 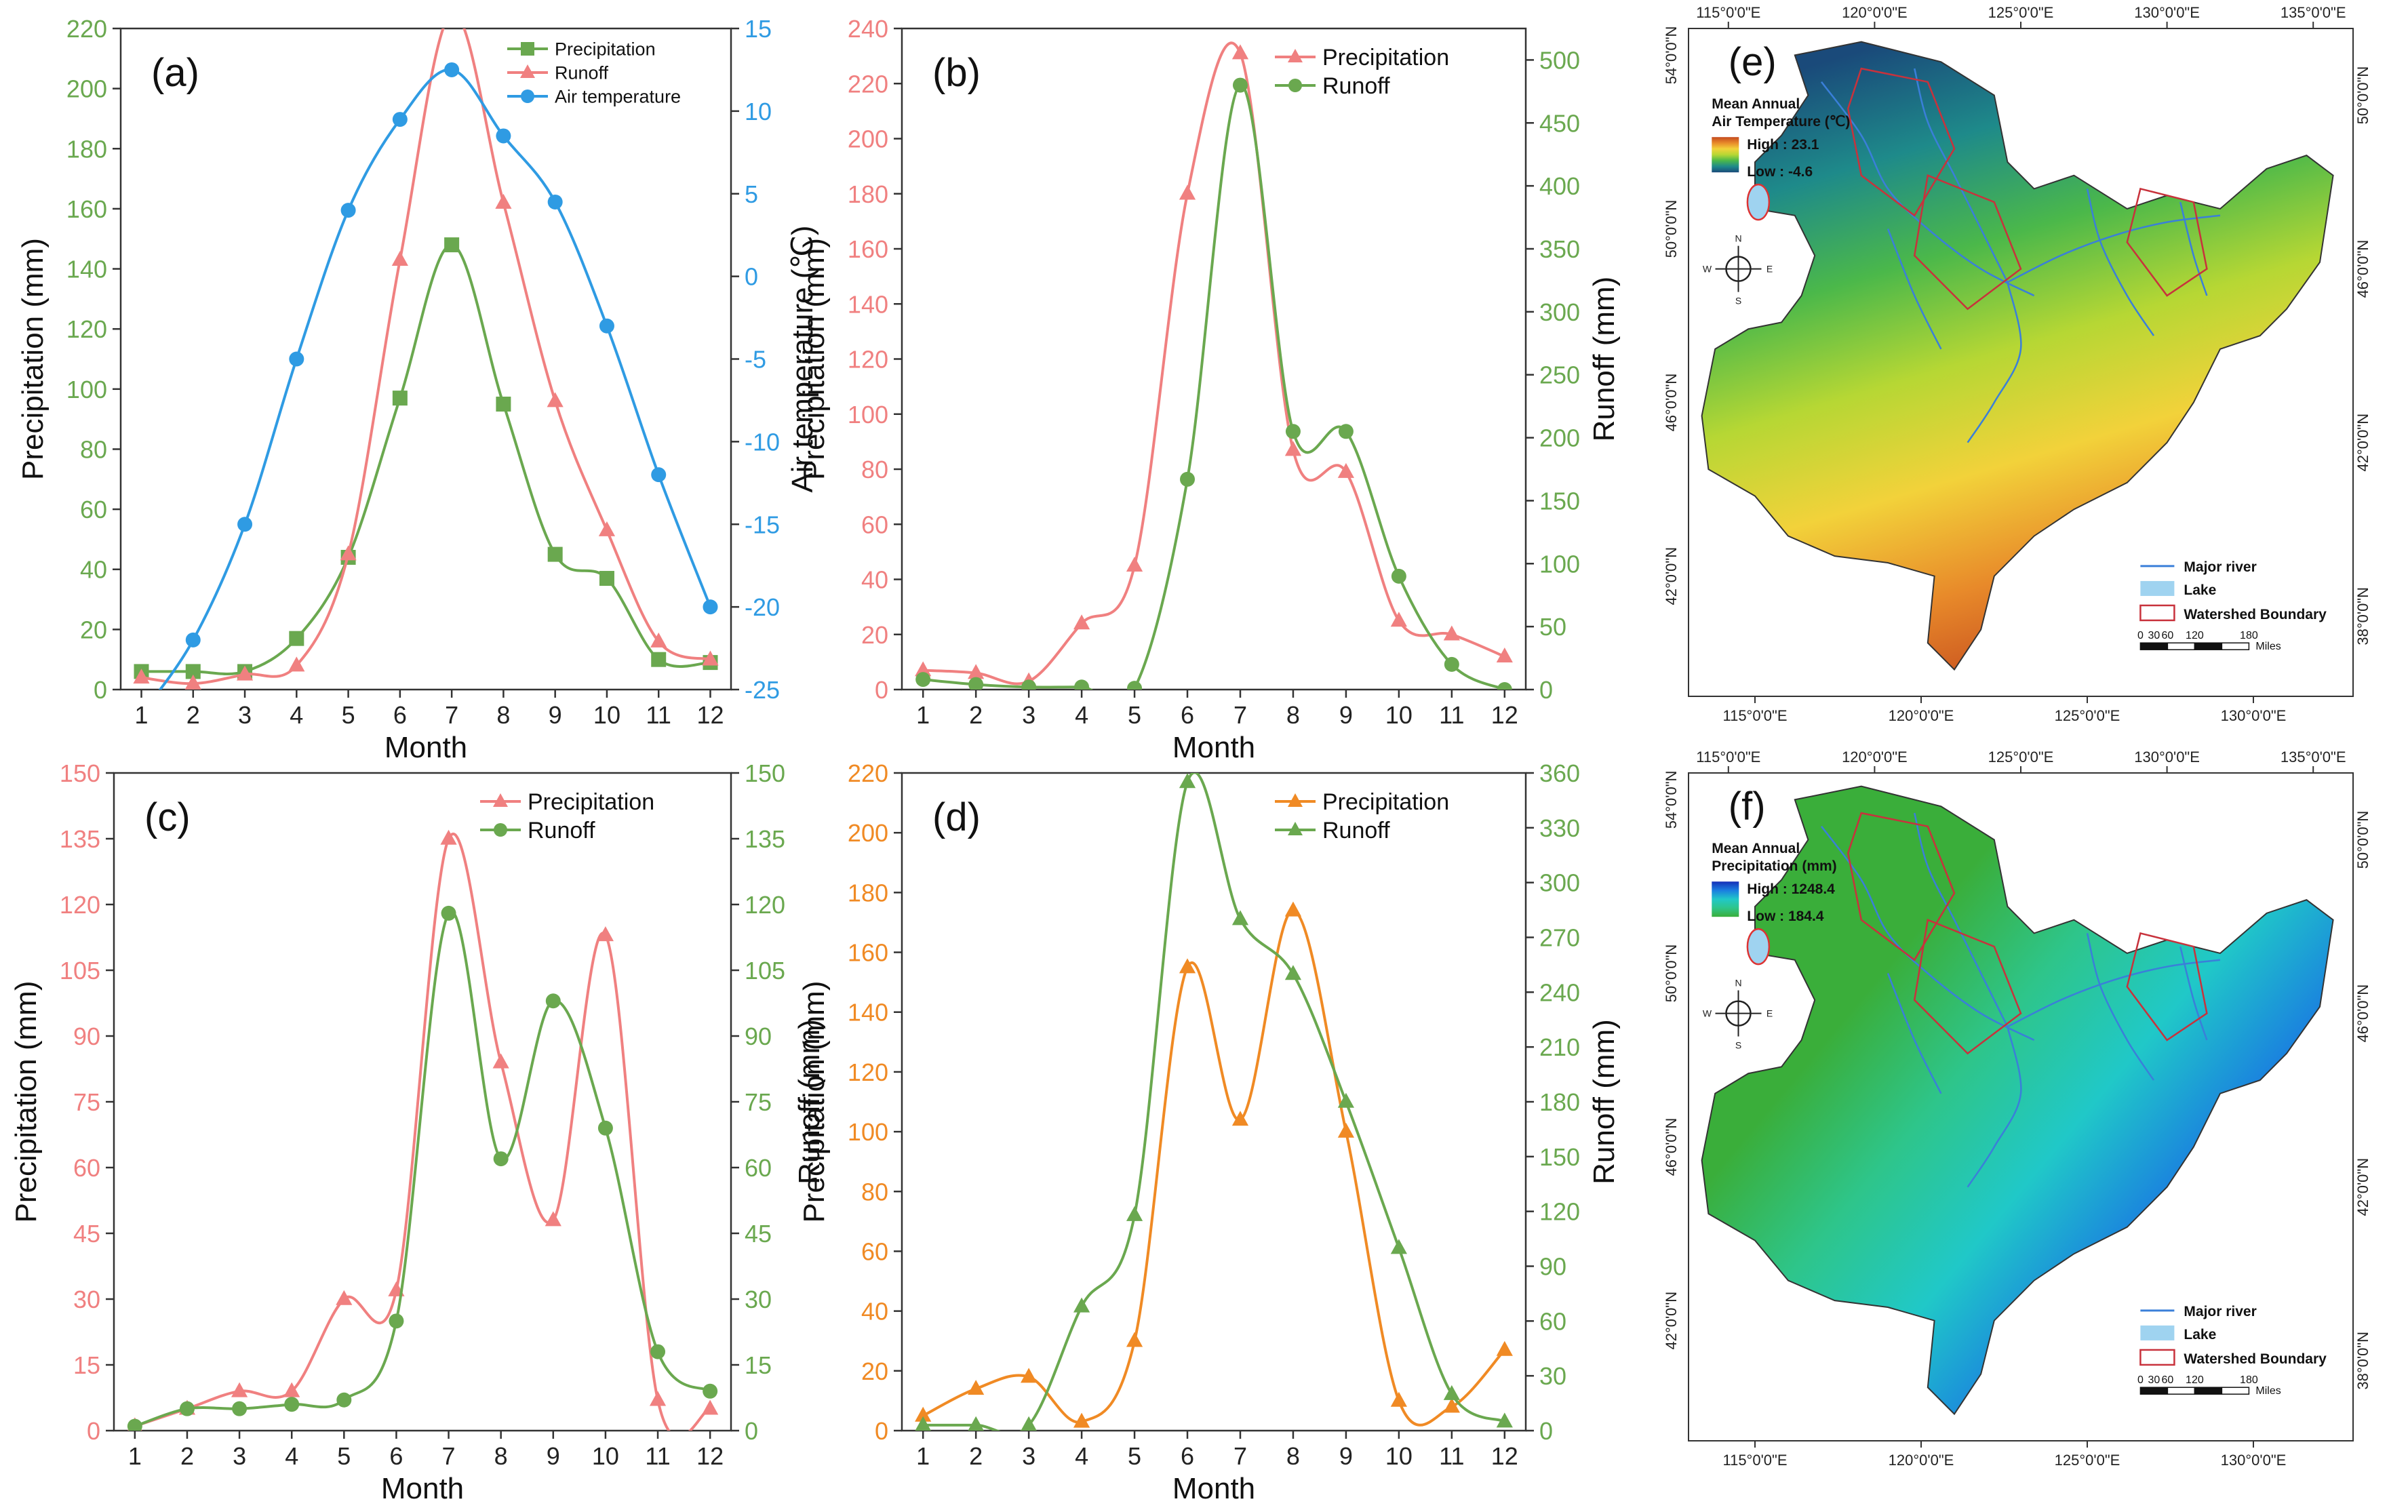 What do you see at coordinates (1559, 938) in the screenshot?
I see `y-right-tick-label: 270` at bounding box center [1559, 938].